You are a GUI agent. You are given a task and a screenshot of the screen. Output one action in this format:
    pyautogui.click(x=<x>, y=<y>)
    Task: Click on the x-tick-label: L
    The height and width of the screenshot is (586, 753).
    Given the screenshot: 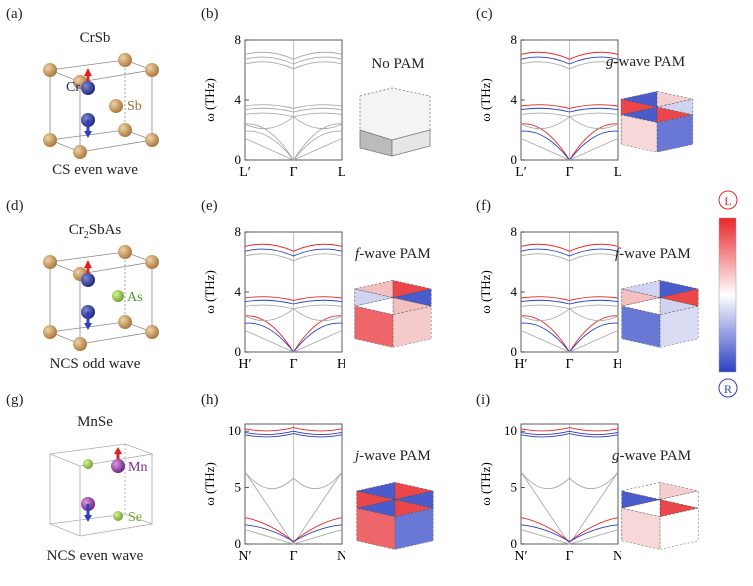 What is the action you would take?
    pyautogui.click(x=617, y=172)
    